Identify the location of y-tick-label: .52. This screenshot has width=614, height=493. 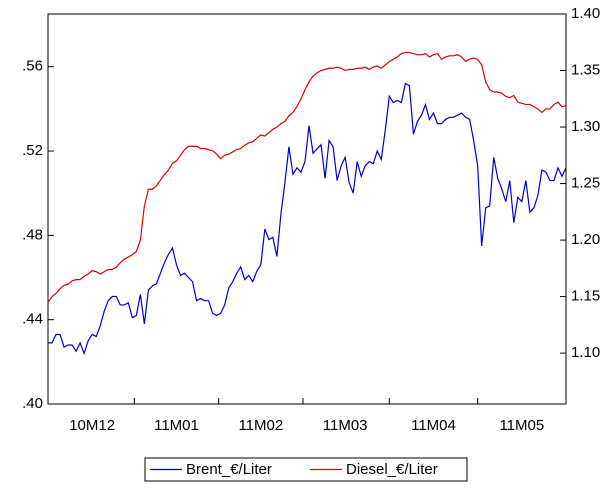
(32, 150).